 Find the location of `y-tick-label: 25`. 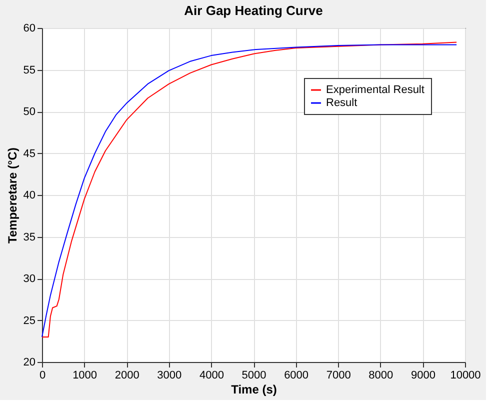

y-tick-label: 25 is located at coordinates (29, 320).